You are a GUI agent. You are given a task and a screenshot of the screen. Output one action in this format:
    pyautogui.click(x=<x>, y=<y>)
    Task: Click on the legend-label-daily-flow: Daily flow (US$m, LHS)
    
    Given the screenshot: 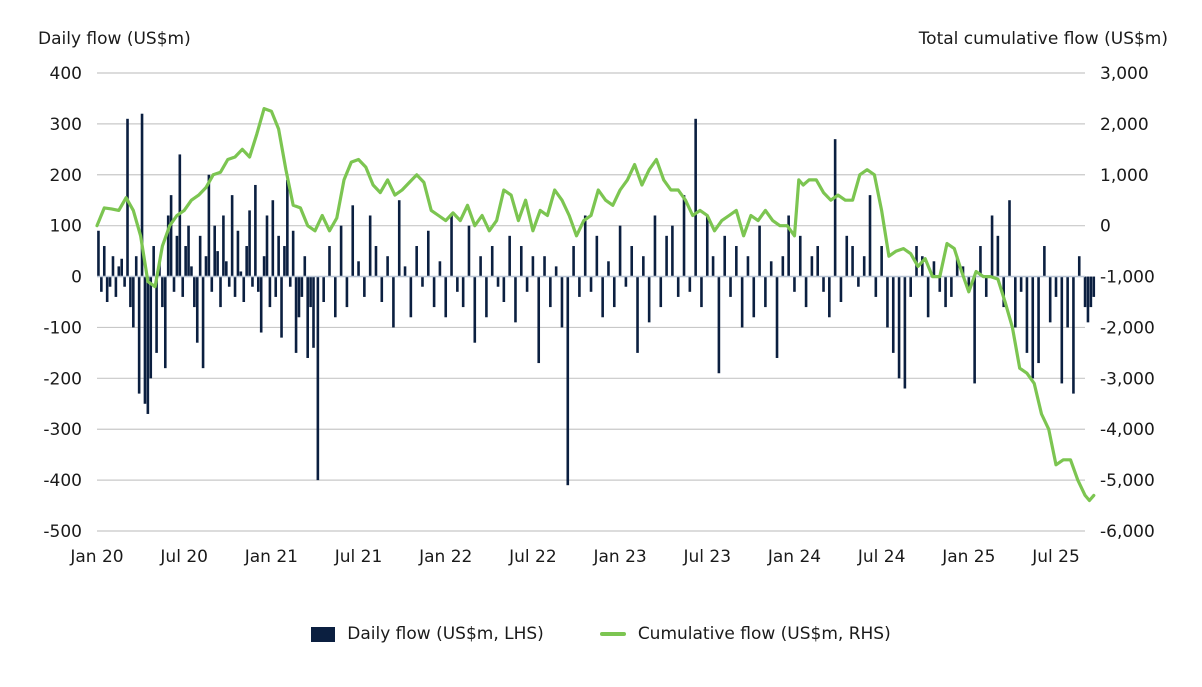 What is the action you would take?
    pyautogui.click(x=445, y=634)
    